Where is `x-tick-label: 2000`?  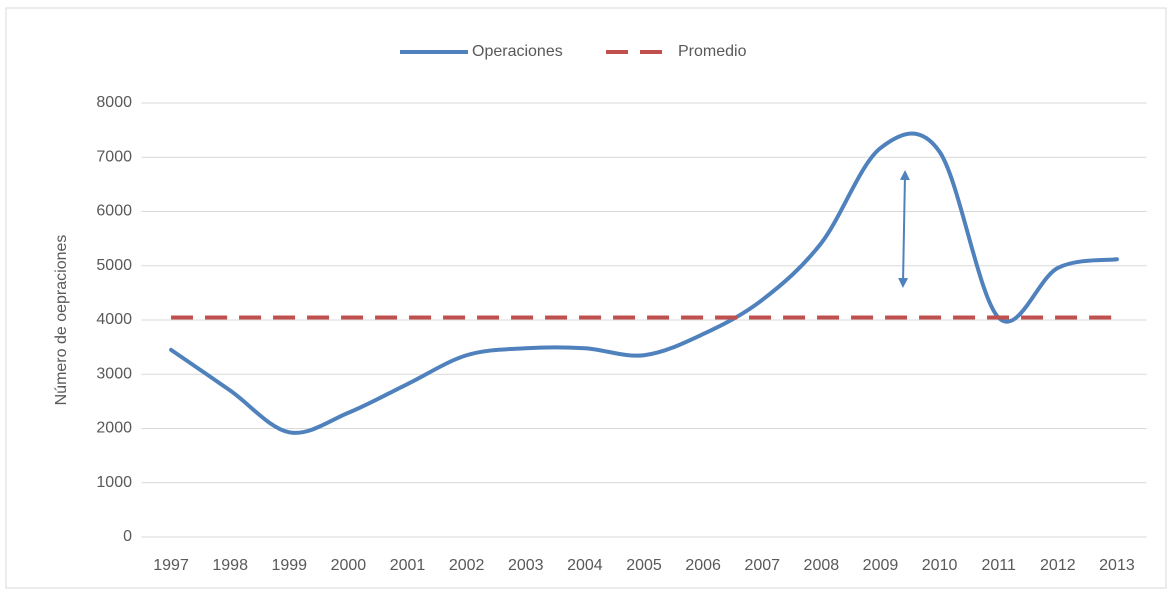
x-tick-label: 2000 is located at coordinates (349, 565).